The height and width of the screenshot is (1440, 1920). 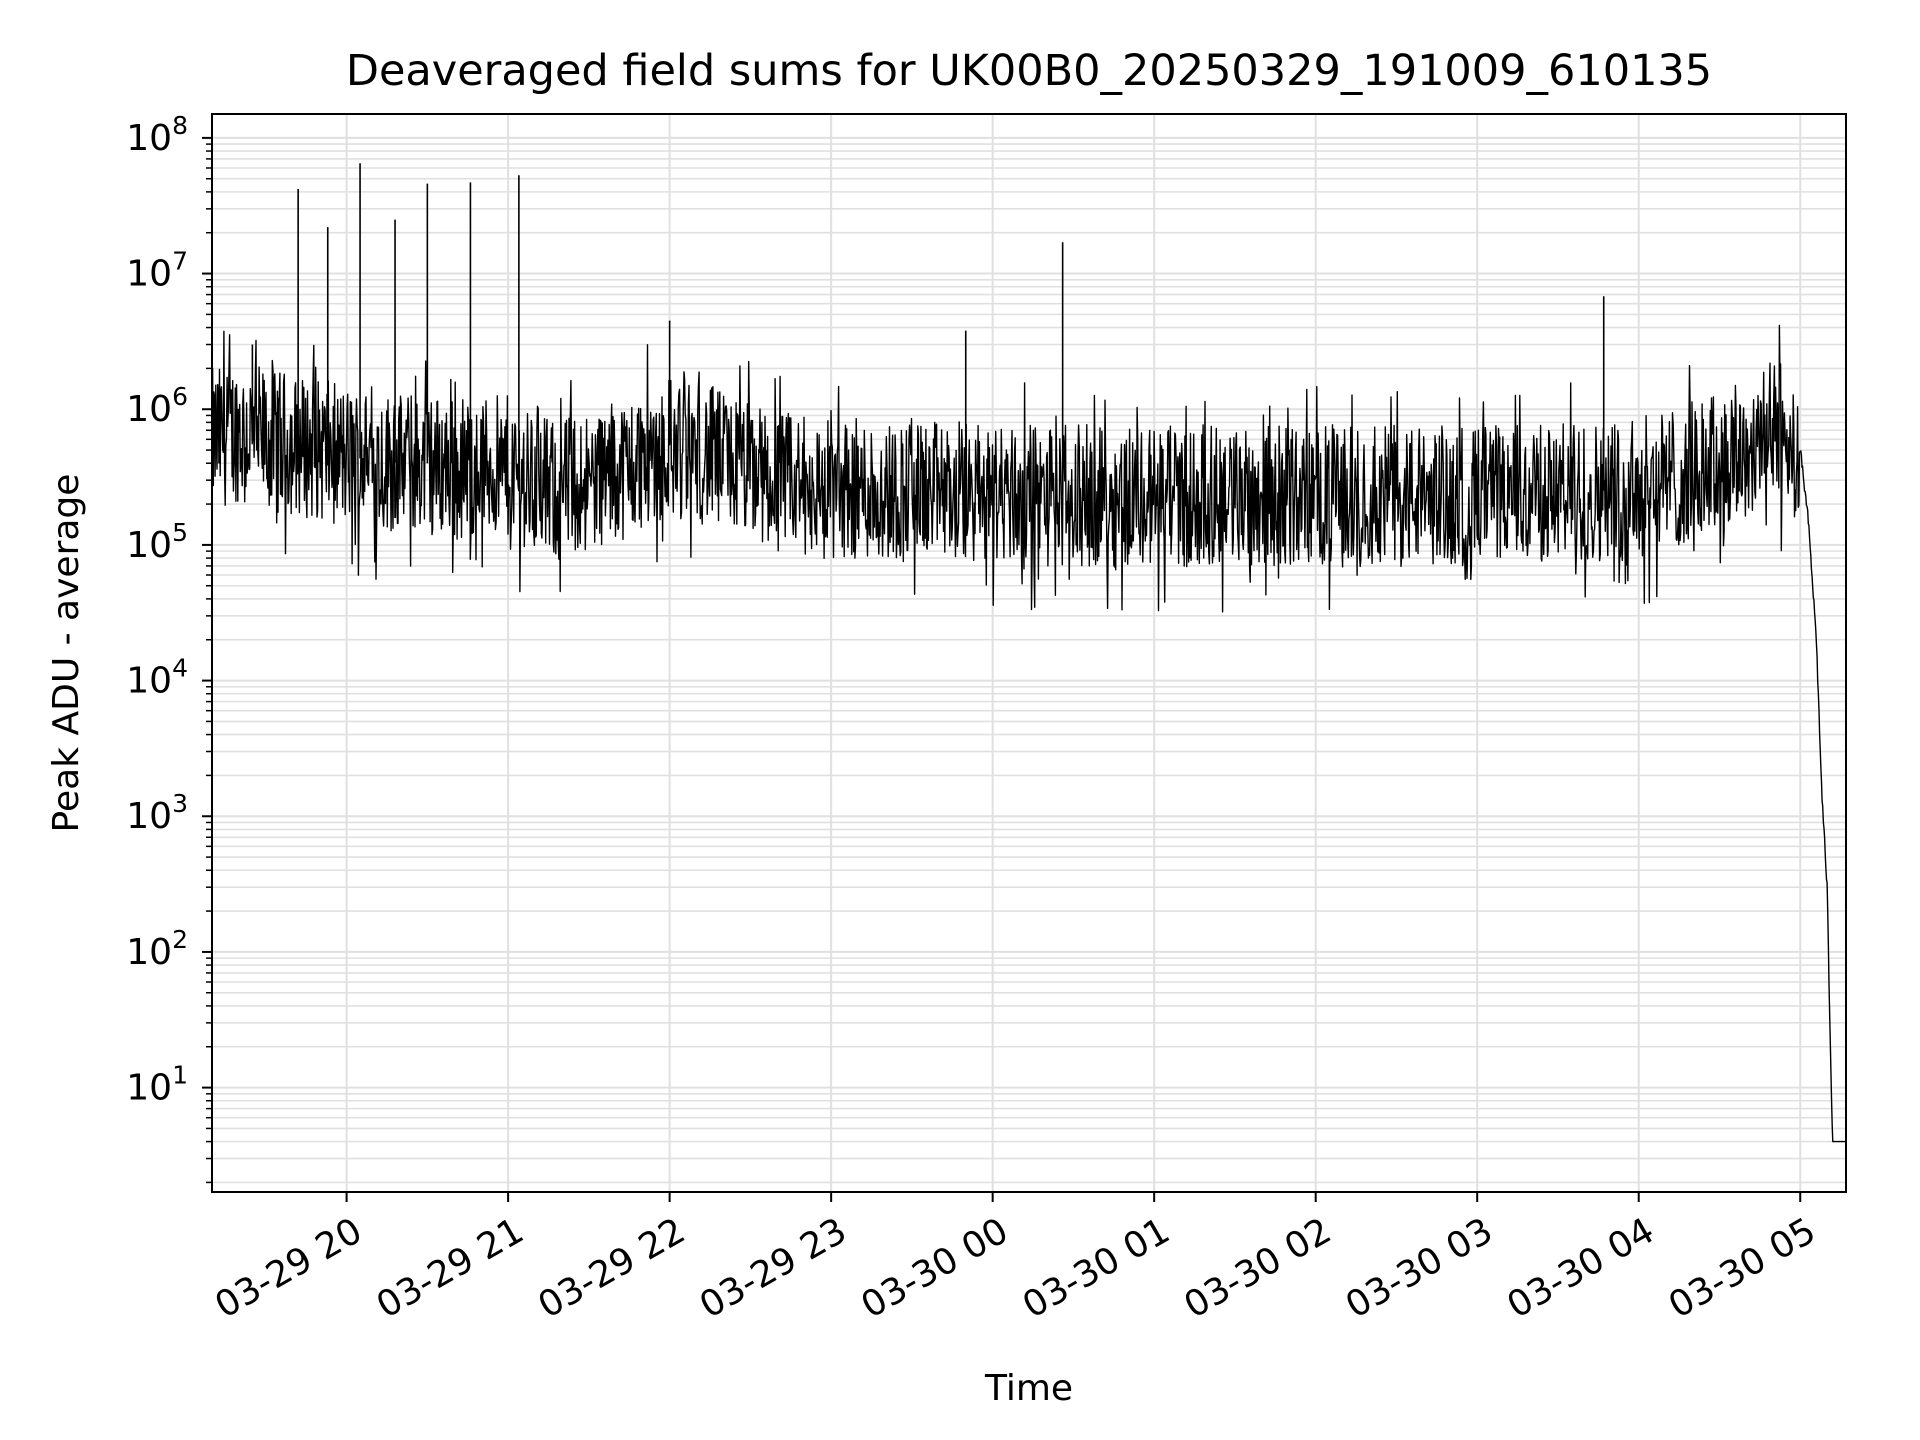 I want to click on y-tick-label-exponent: 7, so click(x=180, y=261).